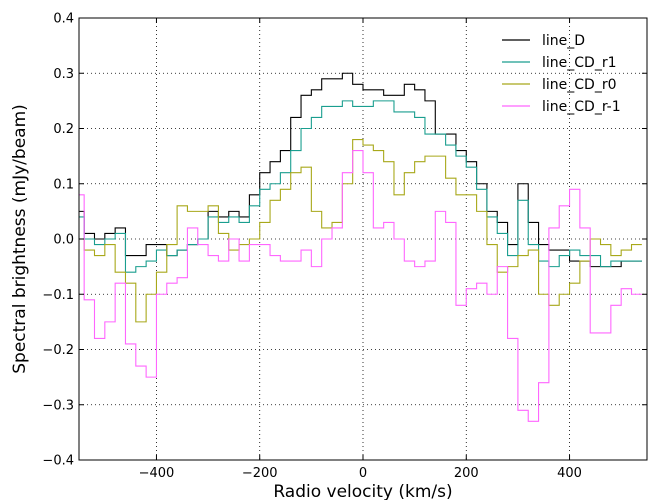  I want to click on y-axis-title: Spectral brightness (mJy/beam), so click(20, 239).